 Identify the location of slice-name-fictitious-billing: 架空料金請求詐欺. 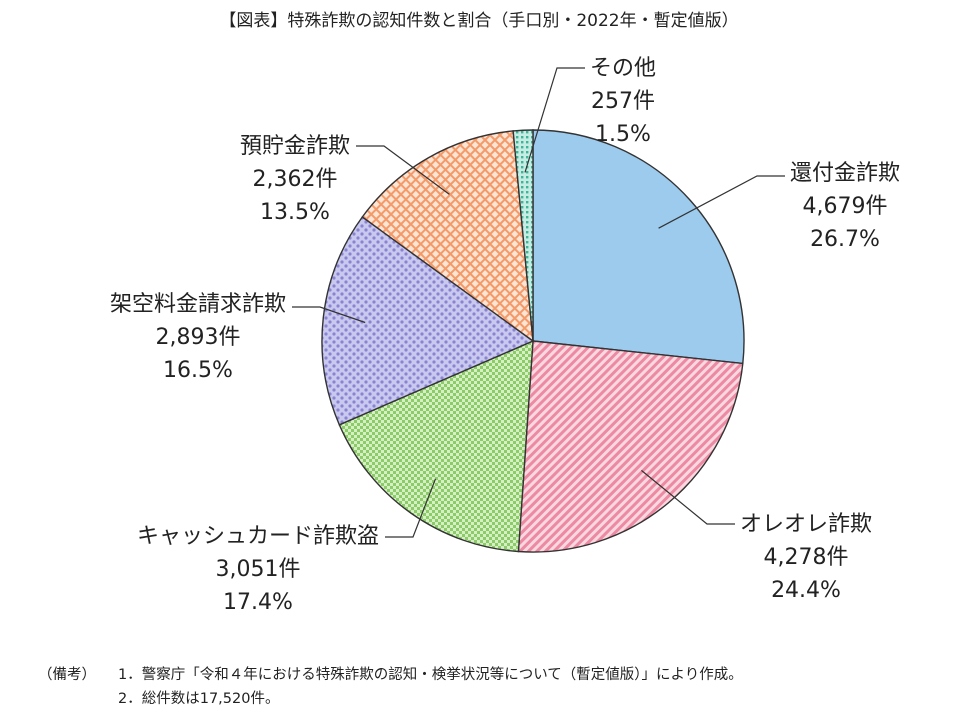
(197, 304).